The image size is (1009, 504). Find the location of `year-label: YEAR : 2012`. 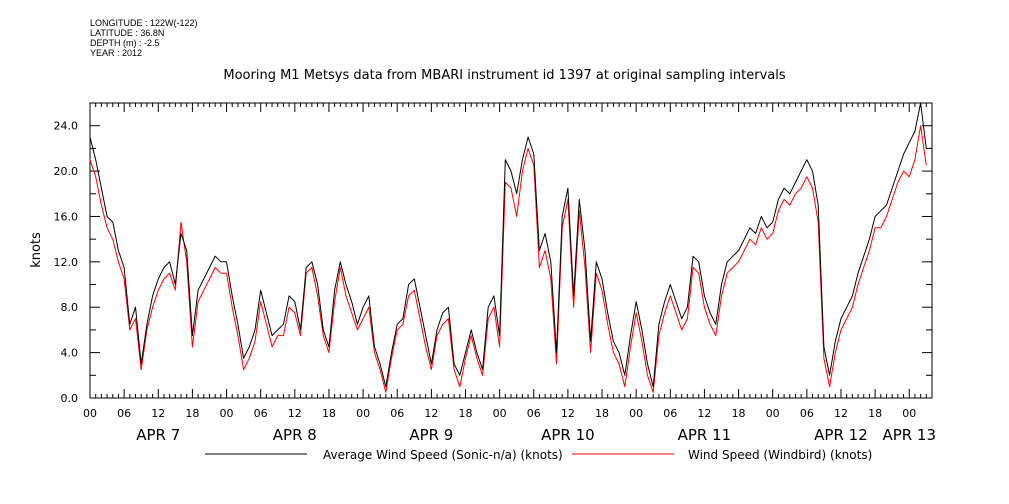

year-label: YEAR : 2012 is located at coordinates (116, 53).